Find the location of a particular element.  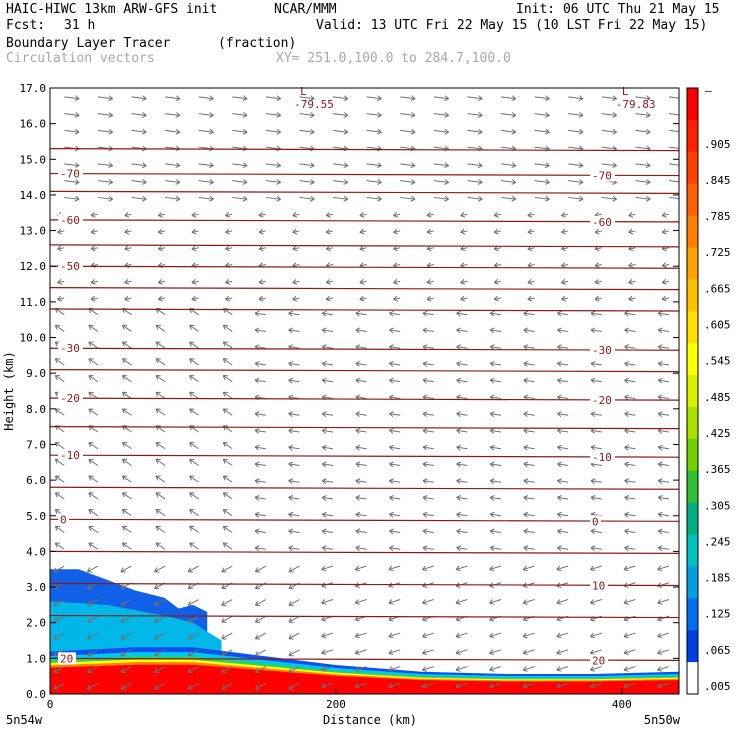

colorbar-label: .005 is located at coordinates (717, 686).